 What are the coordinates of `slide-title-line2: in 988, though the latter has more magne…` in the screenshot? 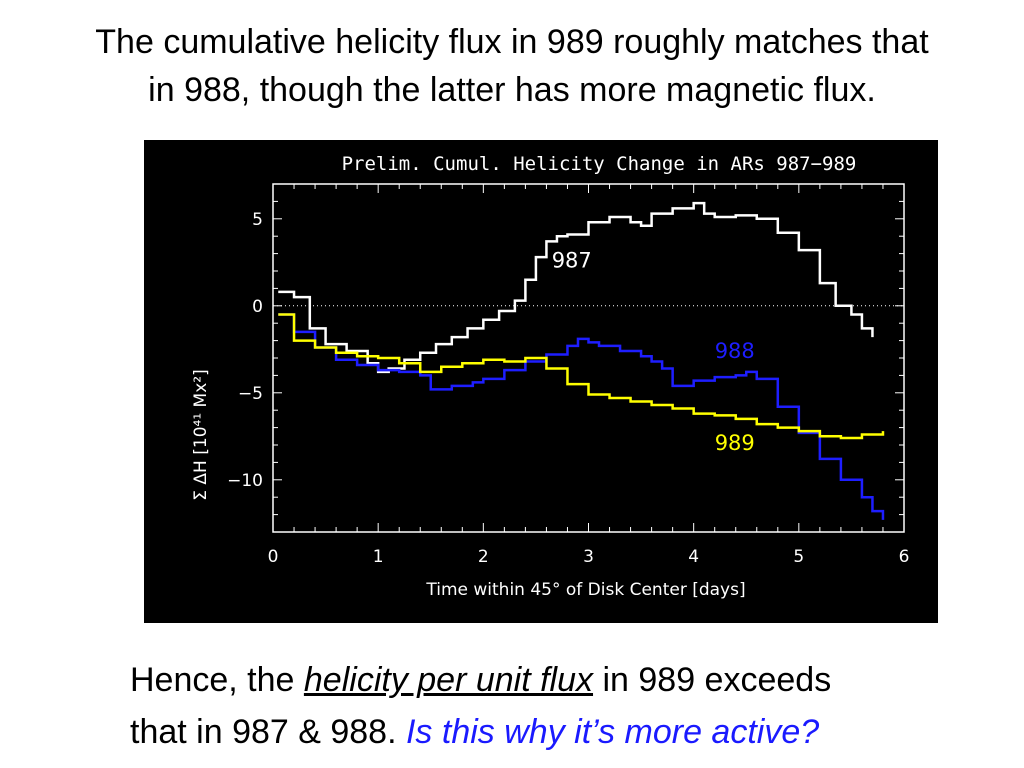 It's located at (512, 90).